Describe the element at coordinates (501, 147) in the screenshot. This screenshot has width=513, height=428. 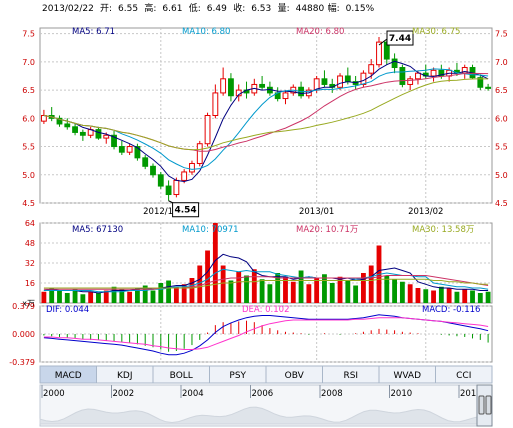
I see `price-y-tick-right: 5.5` at that location.